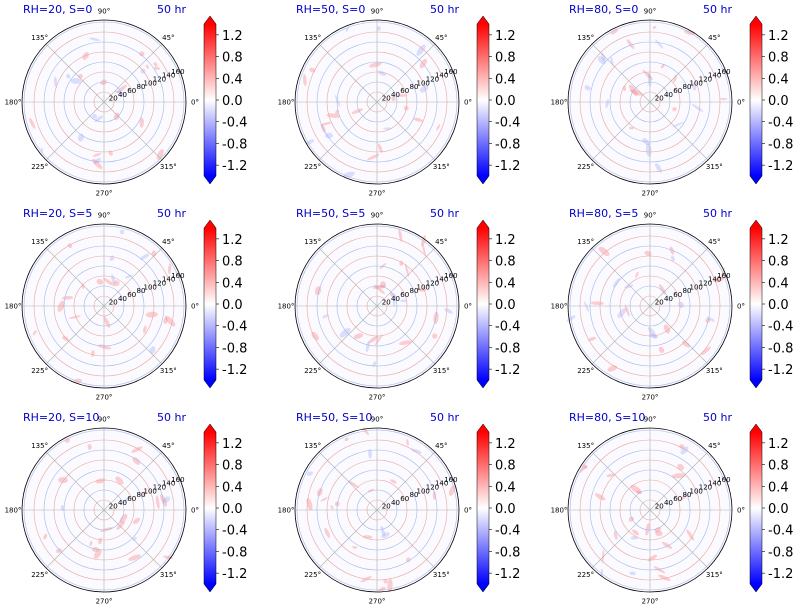 This screenshot has height=612, width=799. What do you see at coordinates (168, 167) in the screenshot?
I see `angle-tick-label: 315°` at bounding box center [168, 167].